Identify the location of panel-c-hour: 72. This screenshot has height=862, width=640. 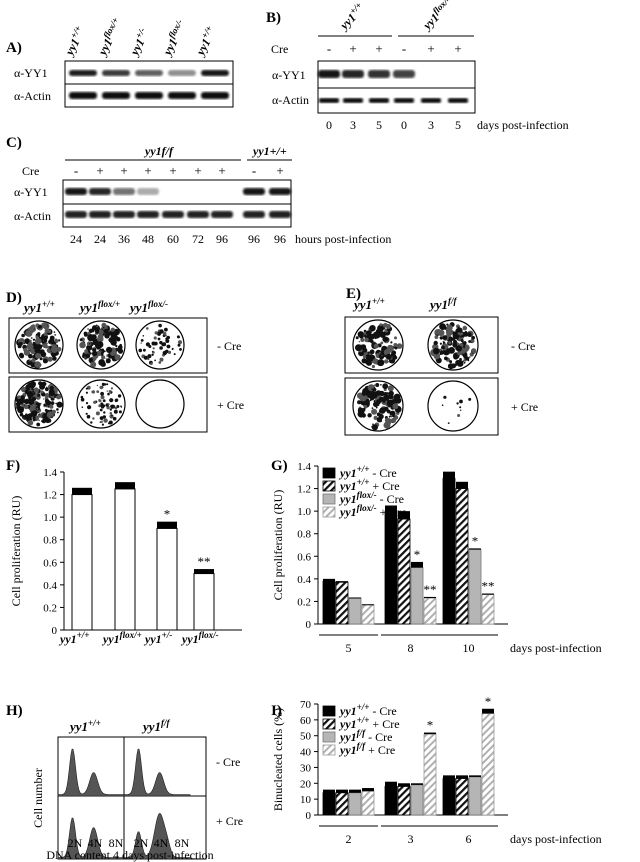
(198, 239).